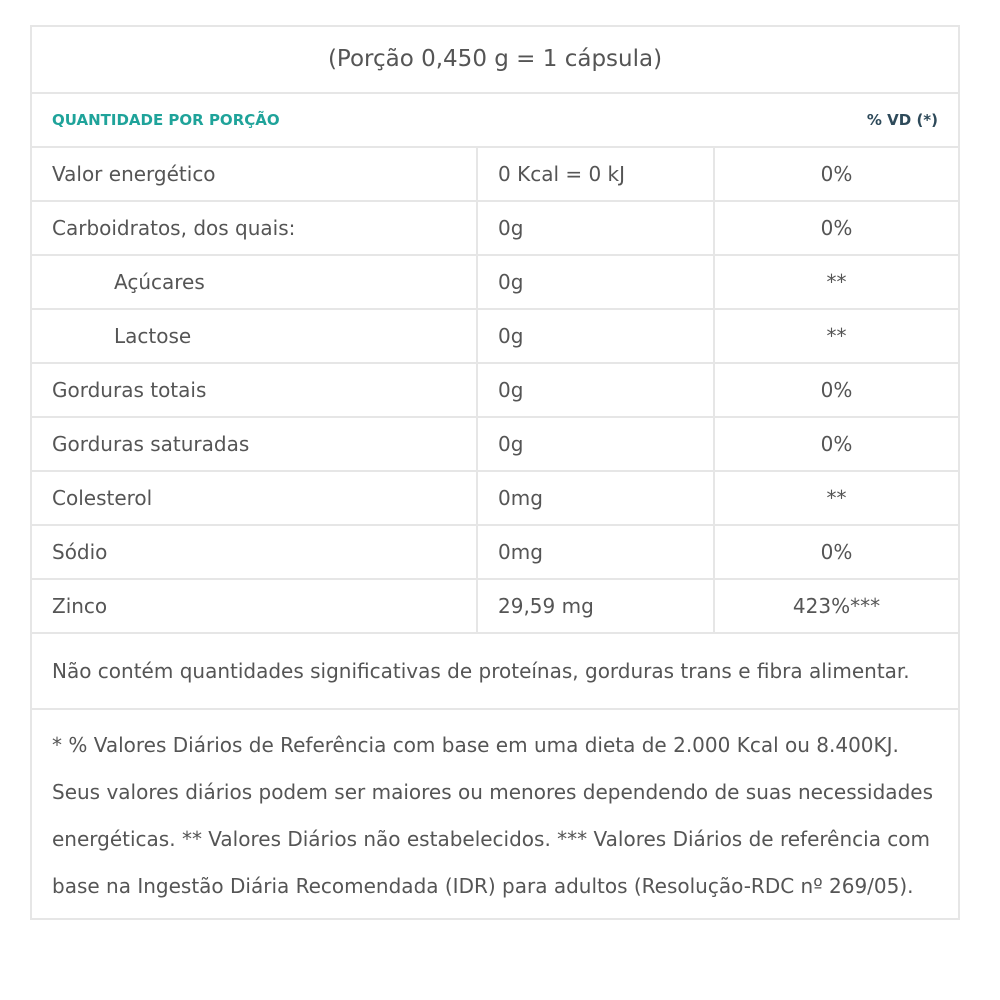  Describe the element at coordinates (255, 282) in the screenshot. I see `nutrient-name: Açúcares` at that location.